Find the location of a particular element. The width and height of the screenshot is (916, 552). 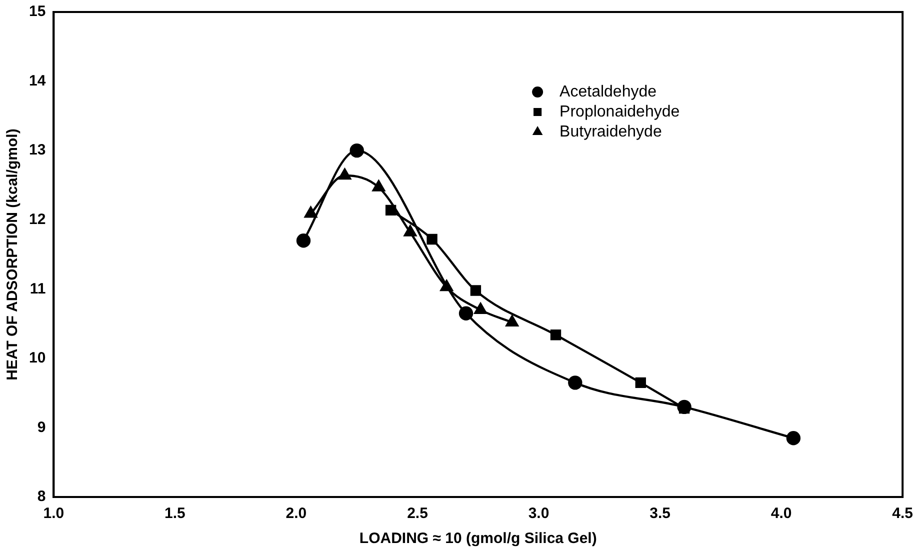

y-tick-label: 13 is located at coordinates (37, 150).